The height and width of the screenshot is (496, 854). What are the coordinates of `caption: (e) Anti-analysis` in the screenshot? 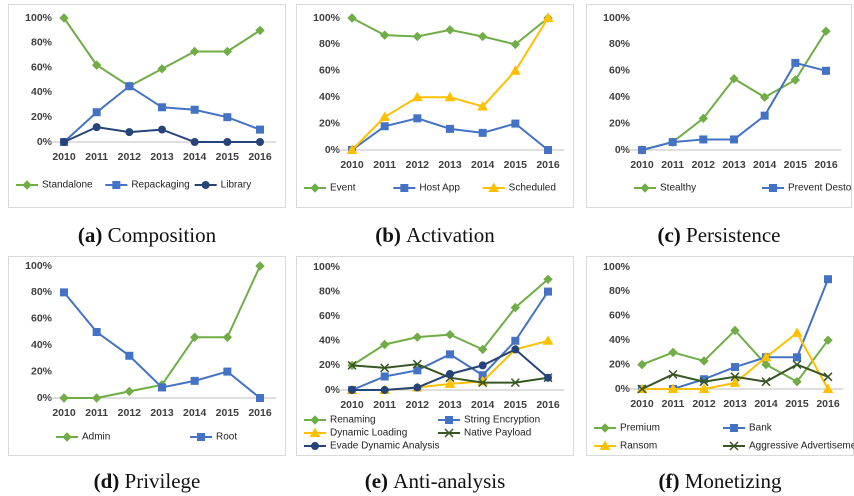 It's located at (435, 481).